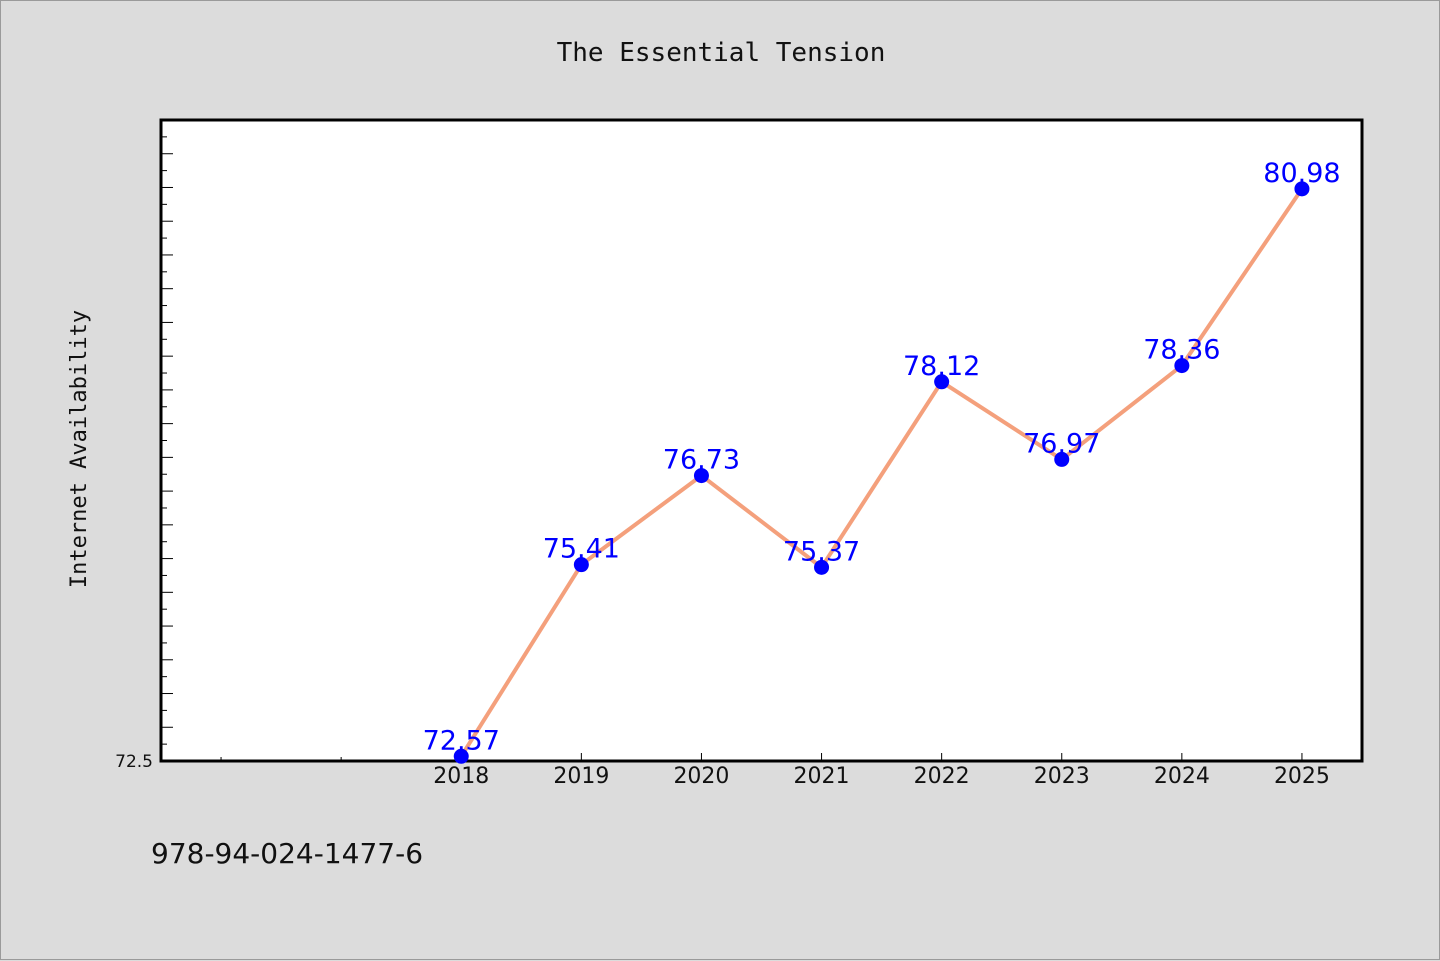 The image size is (1440, 961). What do you see at coordinates (1061, 443) in the screenshot?
I see `data-label: 76.97` at bounding box center [1061, 443].